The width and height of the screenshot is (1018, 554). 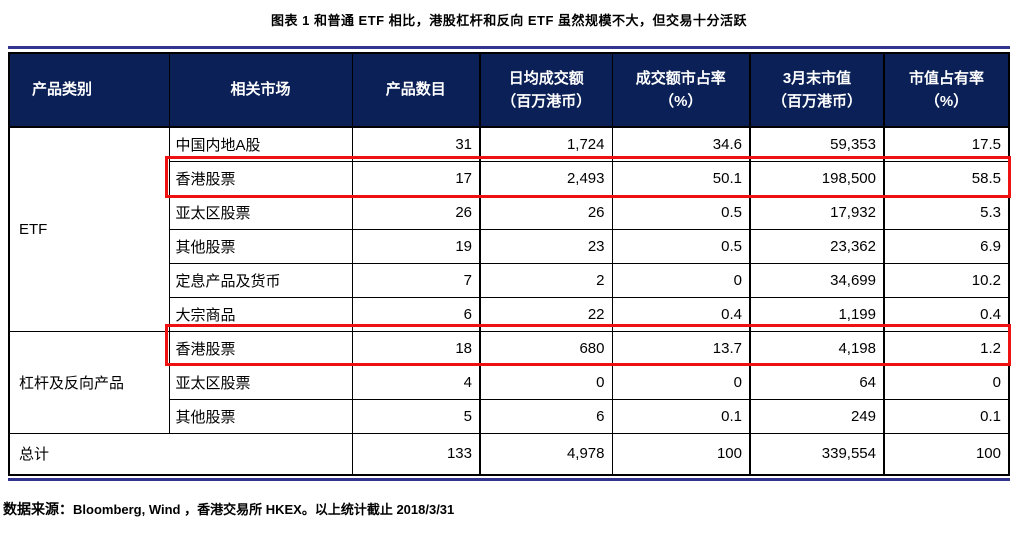 What do you see at coordinates (681, 178) in the screenshot?
I see `cell-turnover-share: 50.1` at bounding box center [681, 178].